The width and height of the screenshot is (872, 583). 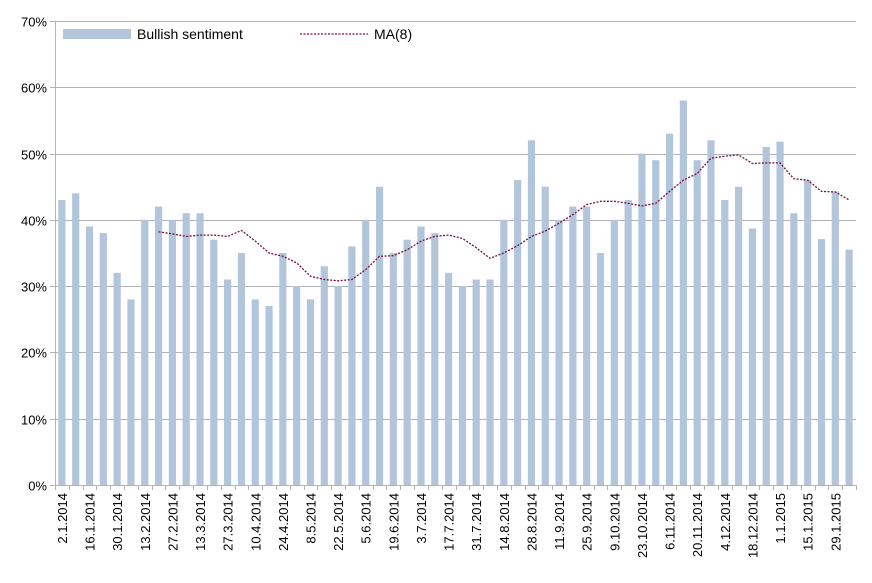 What do you see at coordinates (752, 525) in the screenshot?
I see `x-tick-label: 18.12.2014` at bounding box center [752, 525].